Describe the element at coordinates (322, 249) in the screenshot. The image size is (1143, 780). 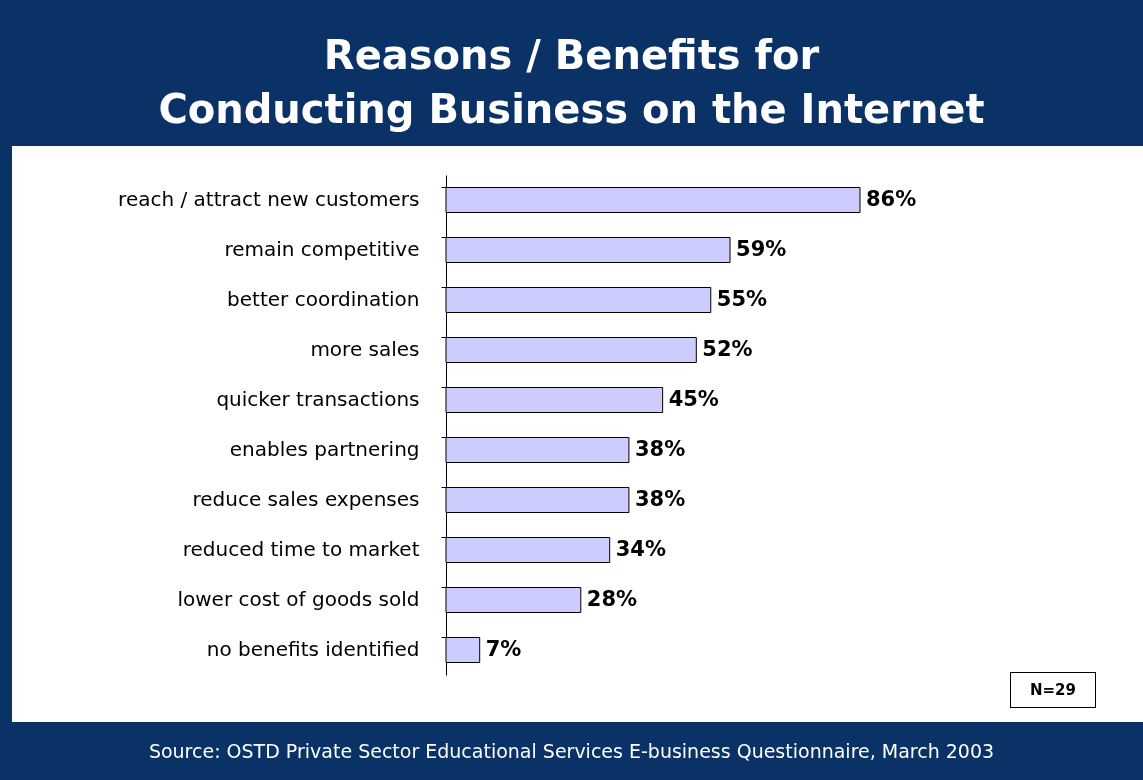
I see `y-tick-label: remain competitive` at that location.